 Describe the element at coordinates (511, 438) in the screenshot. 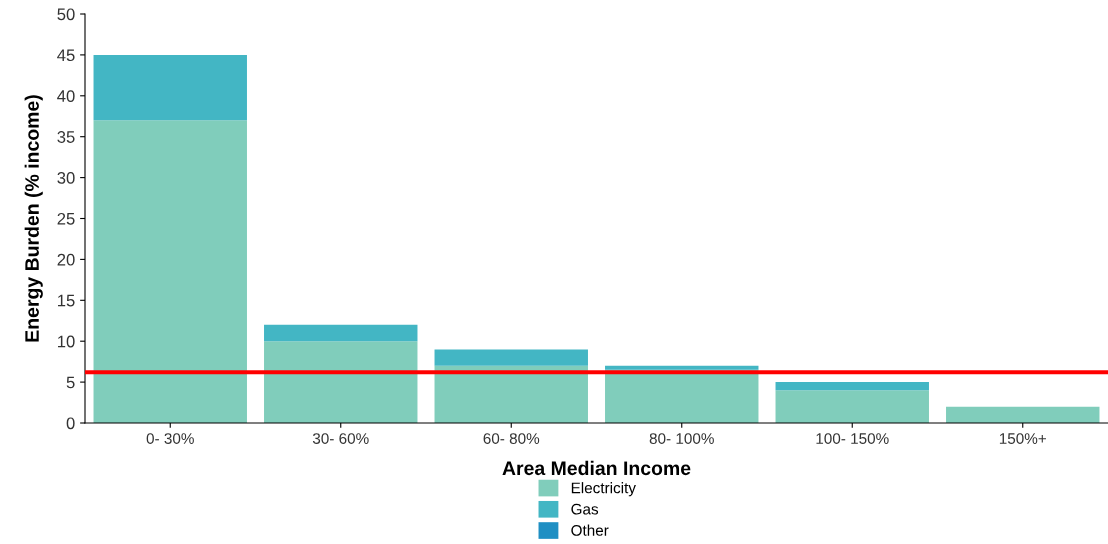

I see `x-tick-label: 60- 80%` at that location.